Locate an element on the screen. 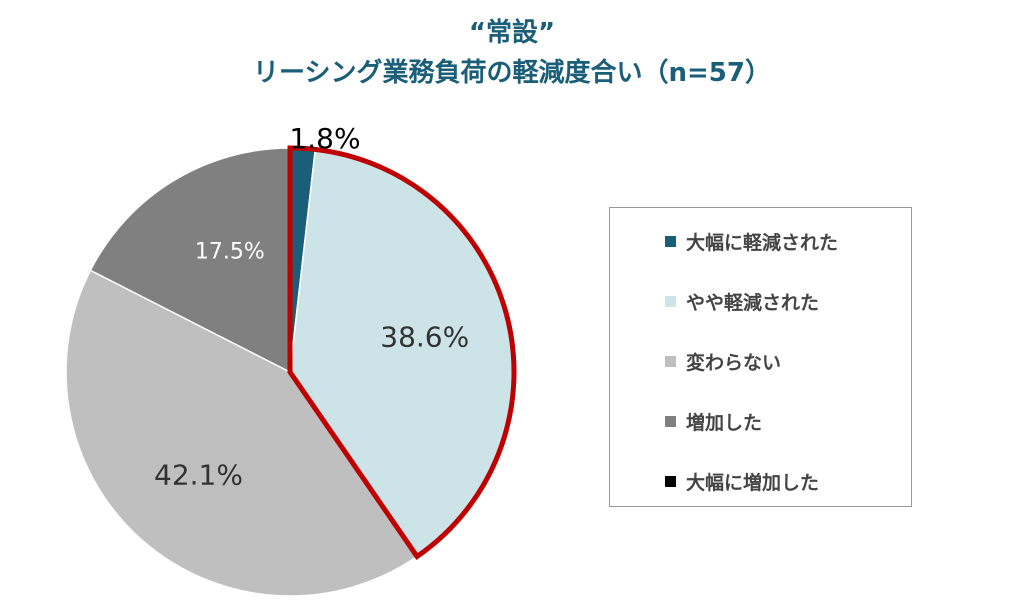  legend-label: 大幅に軽減された is located at coordinates (762, 243).